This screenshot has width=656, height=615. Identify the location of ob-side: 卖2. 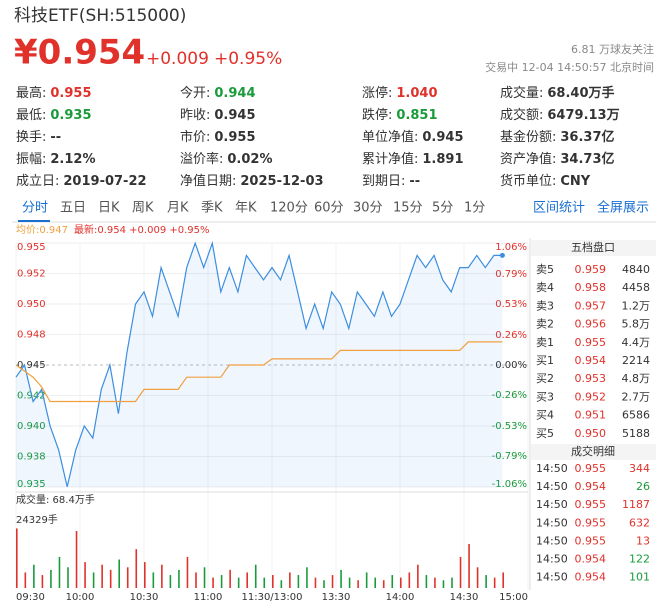
(545, 324).